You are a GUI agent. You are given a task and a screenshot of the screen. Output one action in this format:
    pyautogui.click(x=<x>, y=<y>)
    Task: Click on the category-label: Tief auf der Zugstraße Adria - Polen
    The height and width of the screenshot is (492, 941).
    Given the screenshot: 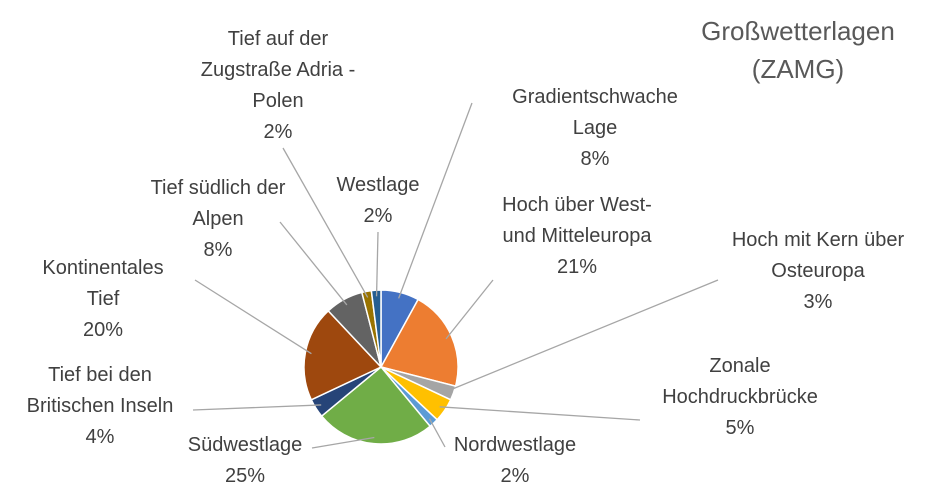 What is the action you would take?
    pyautogui.click(x=278, y=70)
    